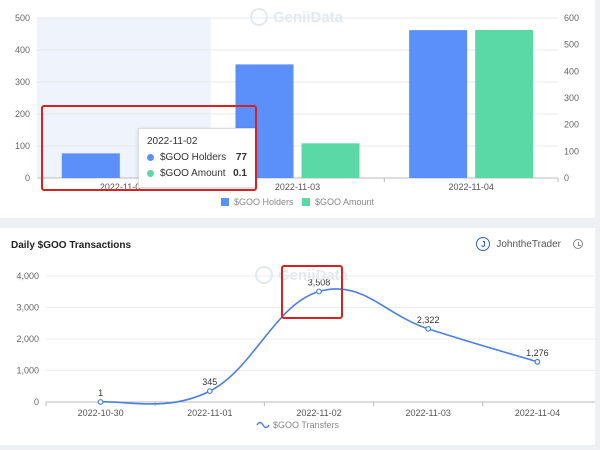  What do you see at coordinates (428, 320) in the screenshot?
I see `data-label: 2,322` at bounding box center [428, 320].